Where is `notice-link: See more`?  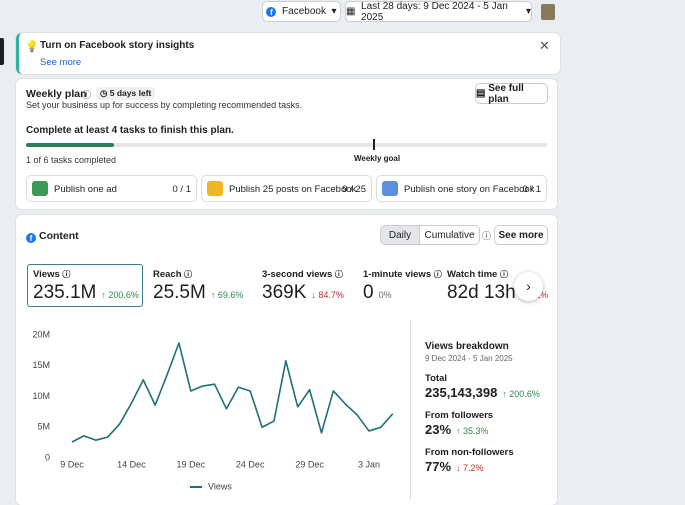 notice-link: See more is located at coordinates (61, 62).